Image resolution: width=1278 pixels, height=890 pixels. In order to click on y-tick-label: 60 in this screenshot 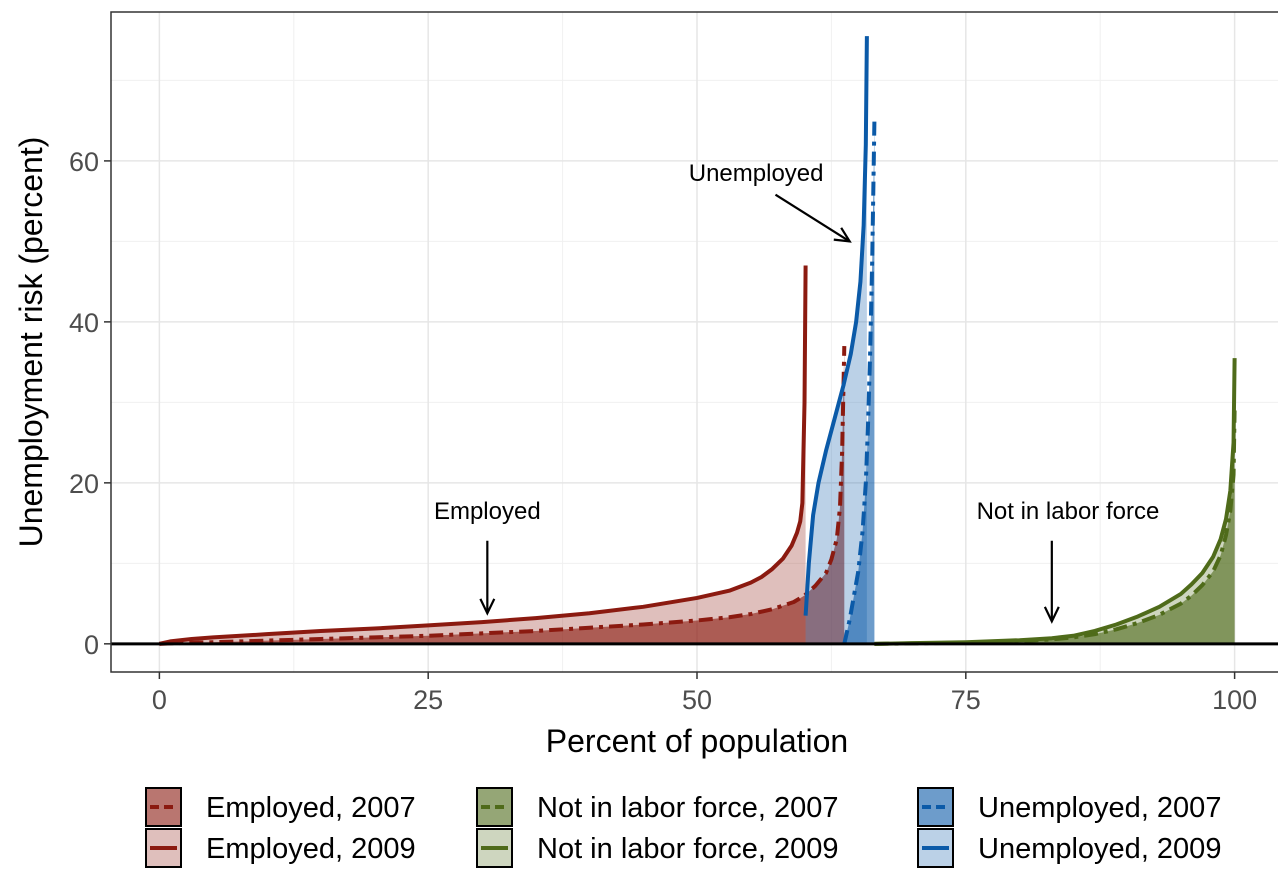, I will do `click(84, 162)`.